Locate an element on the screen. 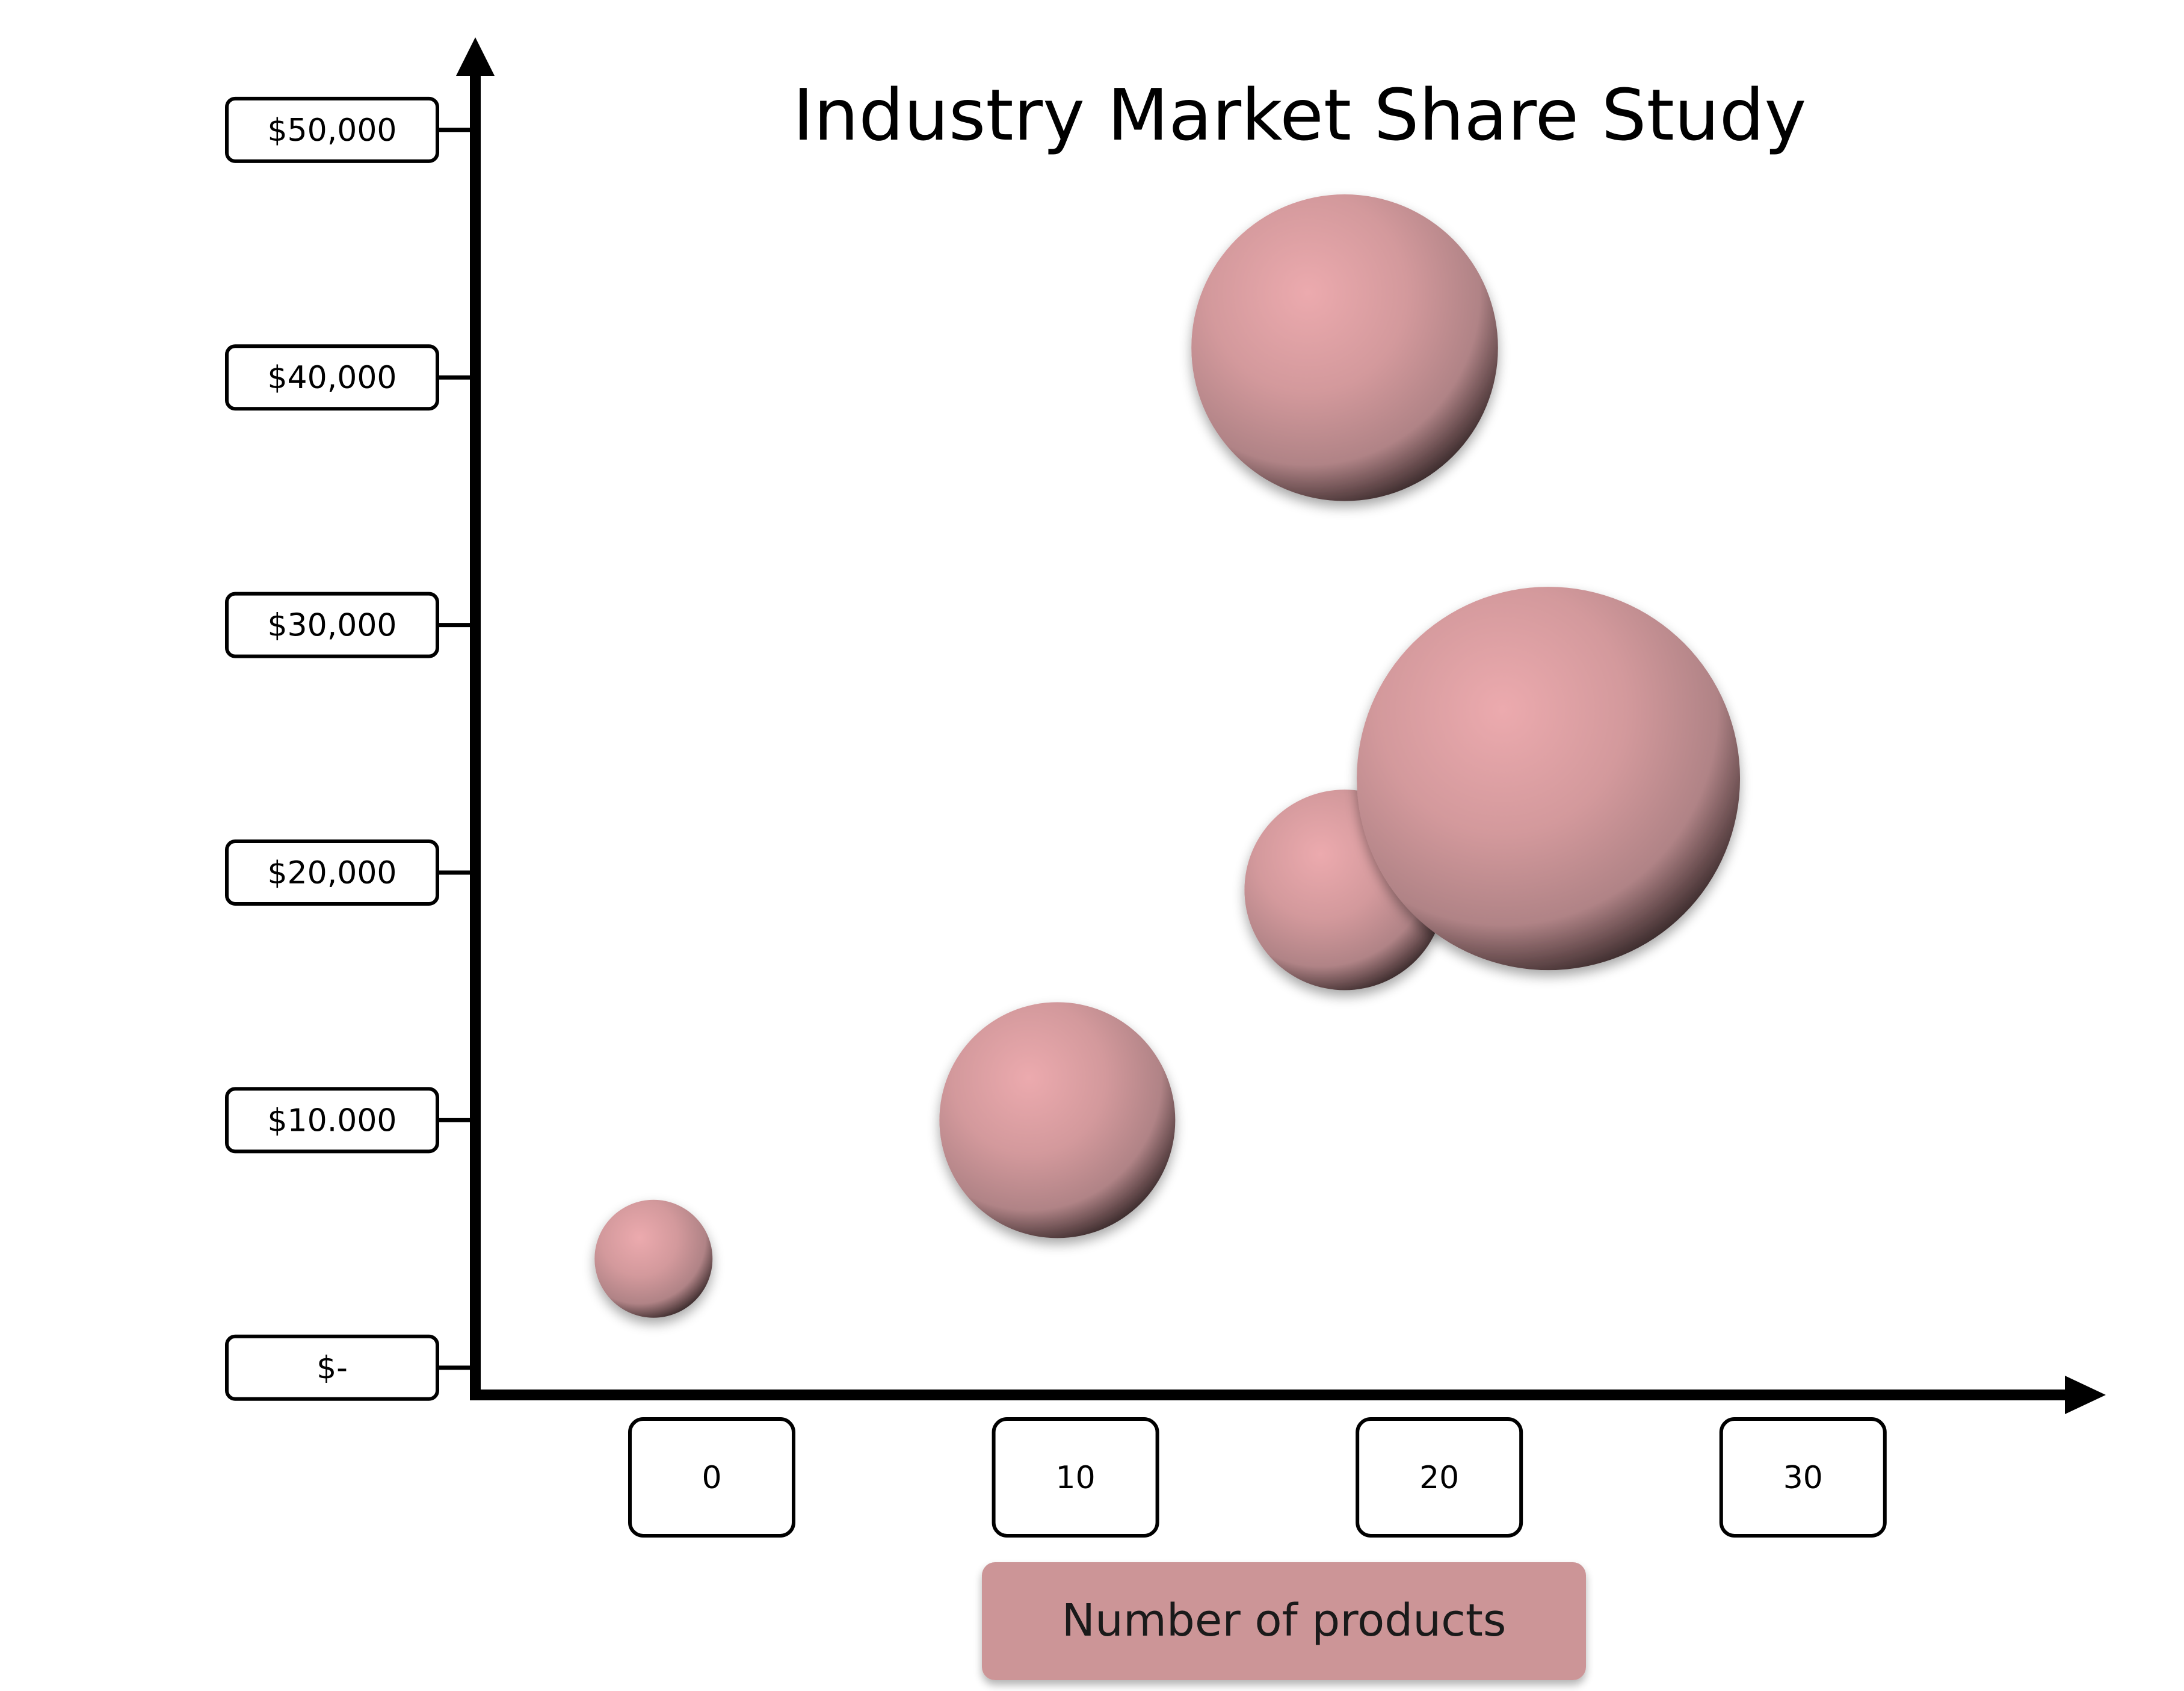  y-tick-label: $30,000 is located at coordinates (332, 626).